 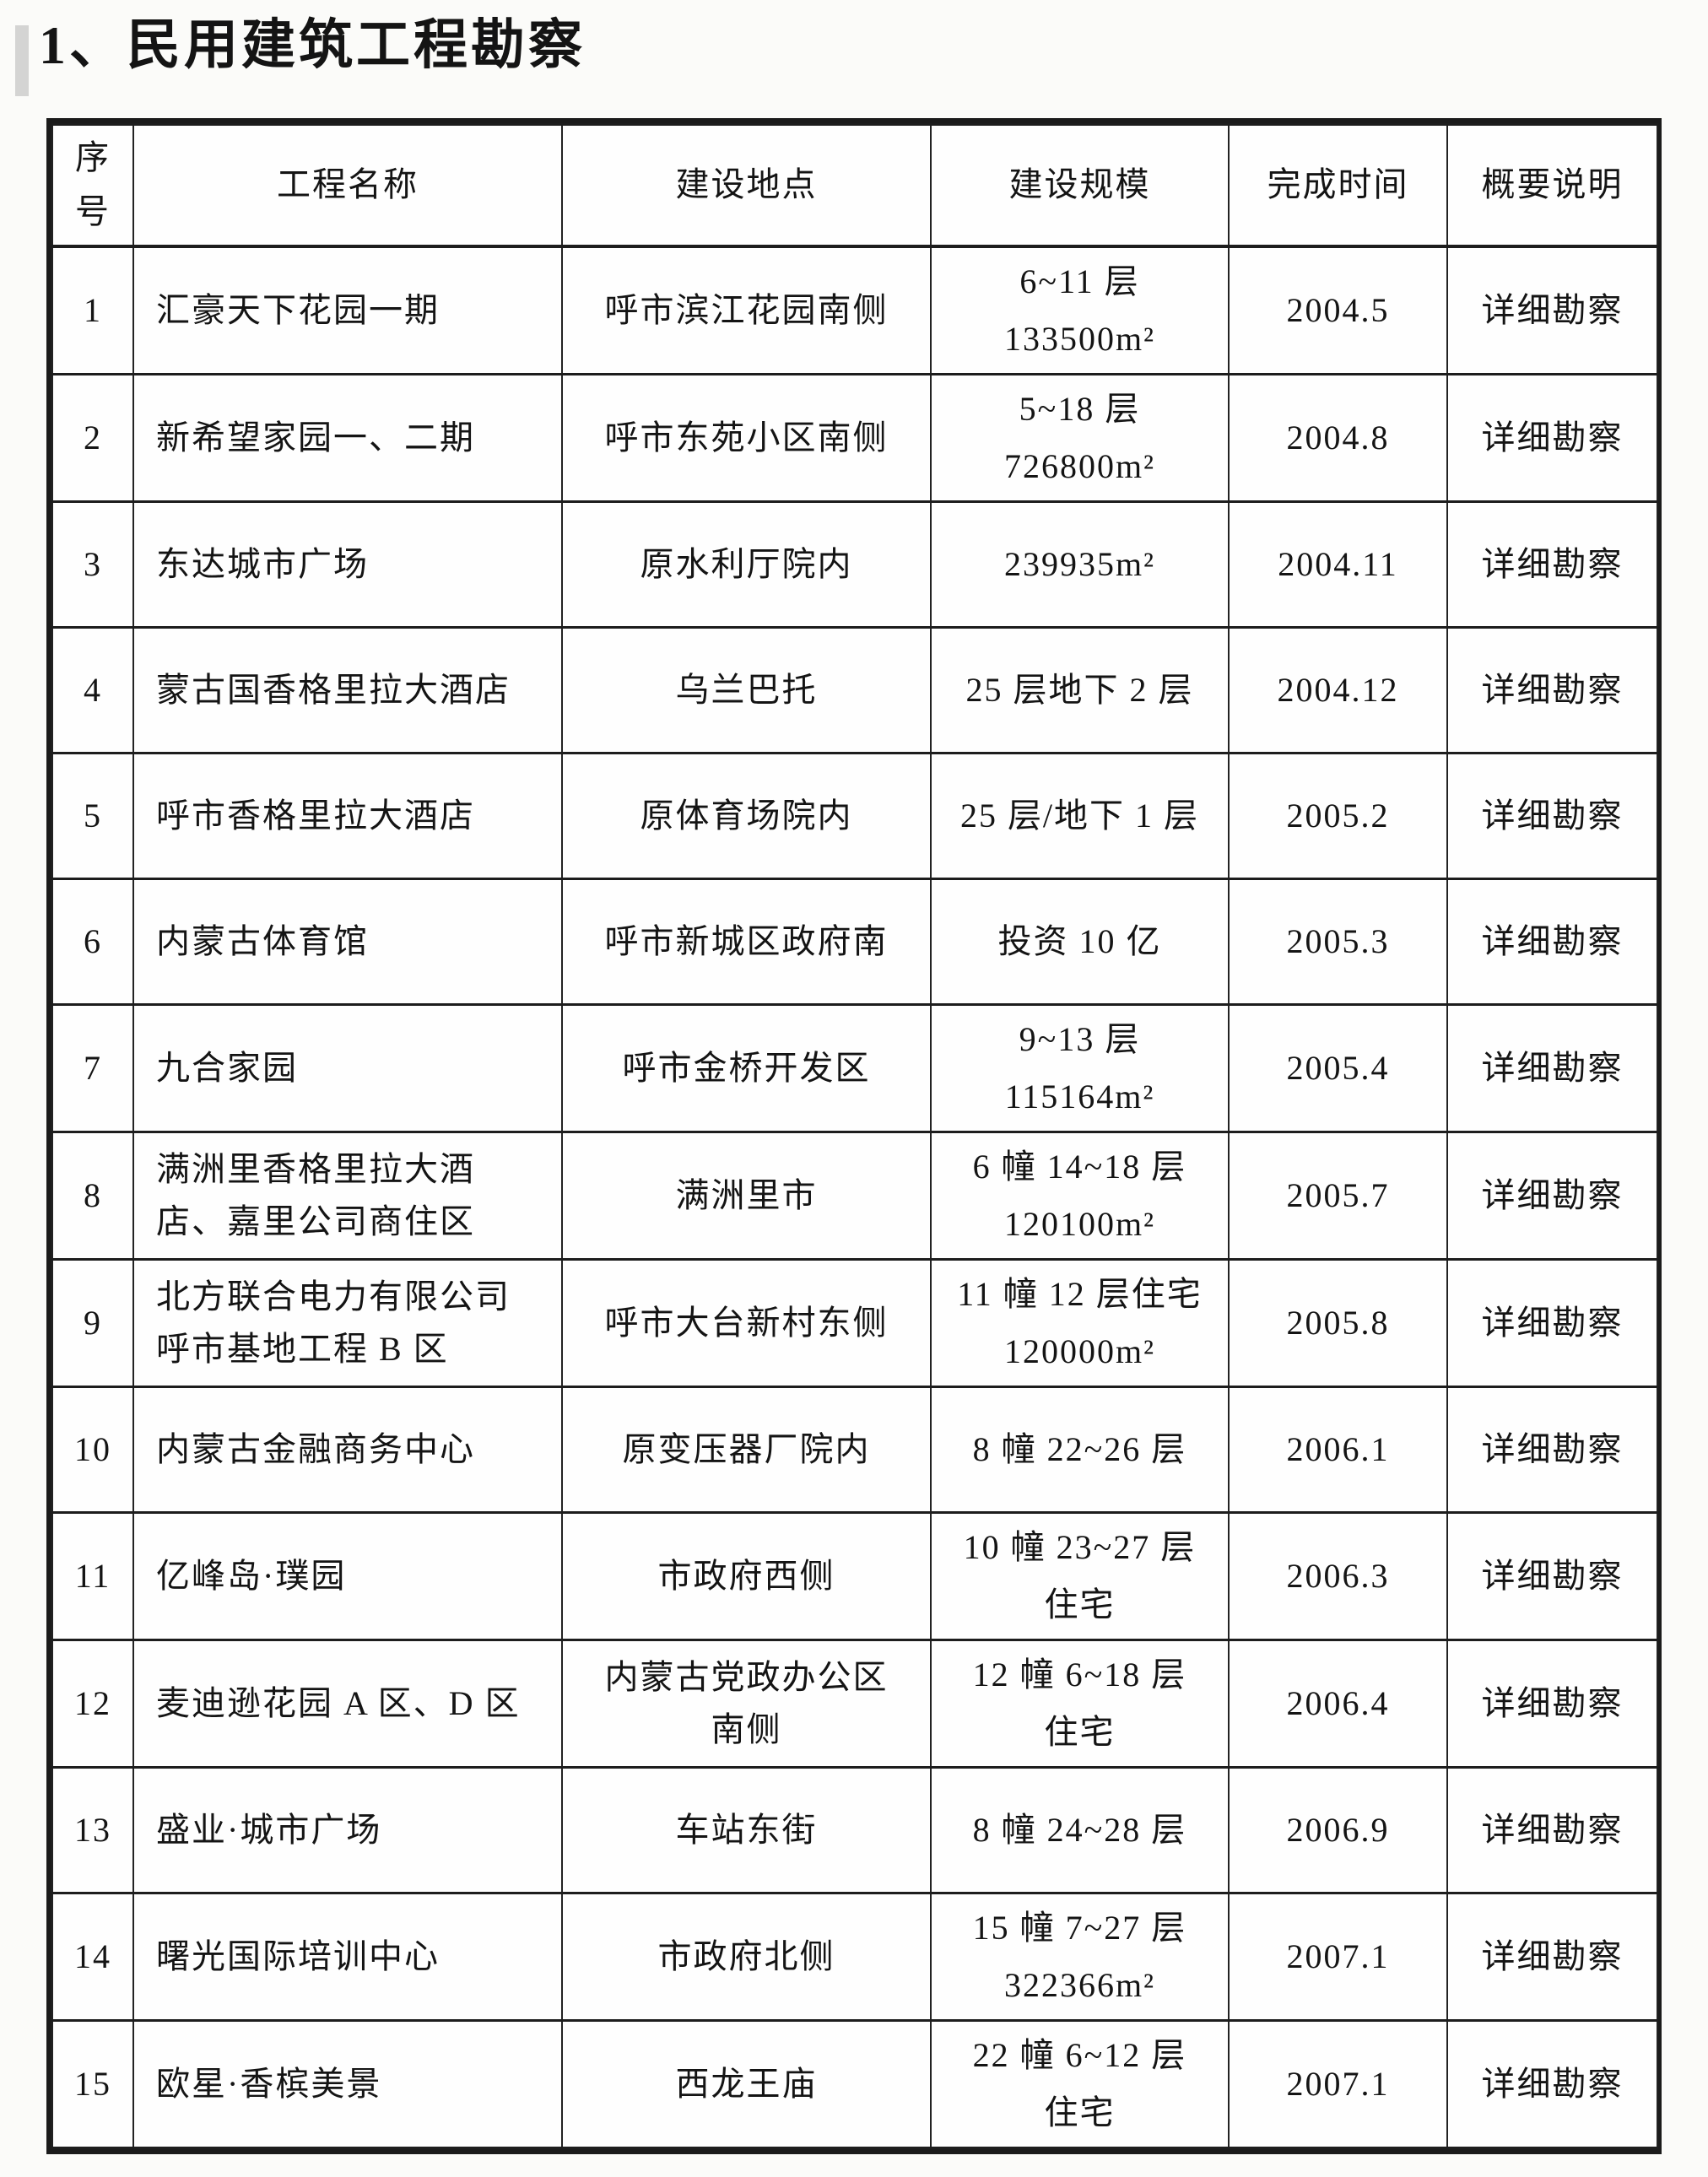 What do you see at coordinates (1080, 941) in the screenshot?
I see `scale-cell: 投资 10 亿` at bounding box center [1080, 941].